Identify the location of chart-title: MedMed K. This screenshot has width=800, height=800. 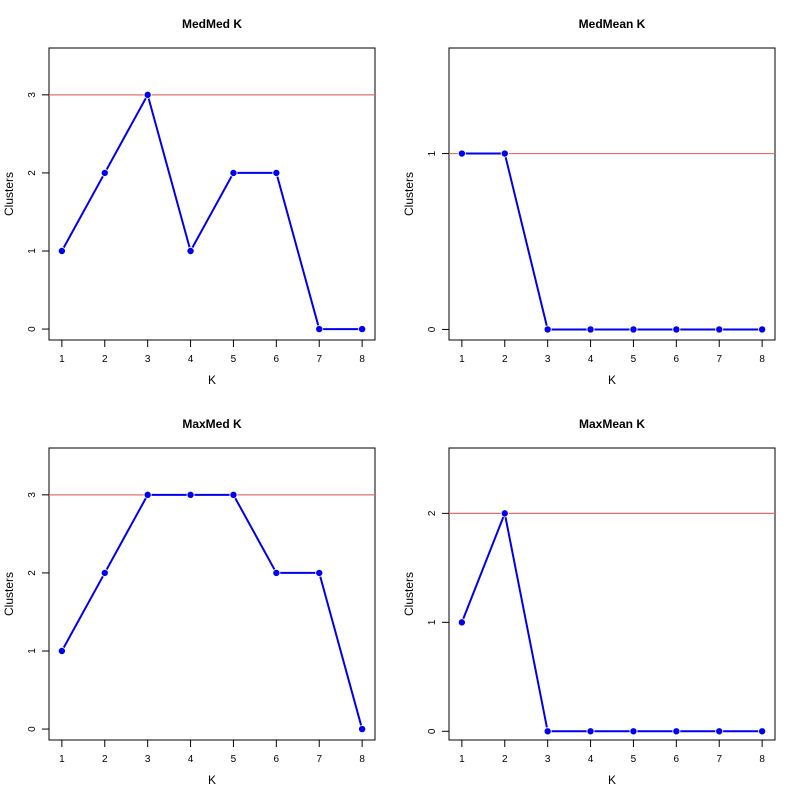
(212, 24).